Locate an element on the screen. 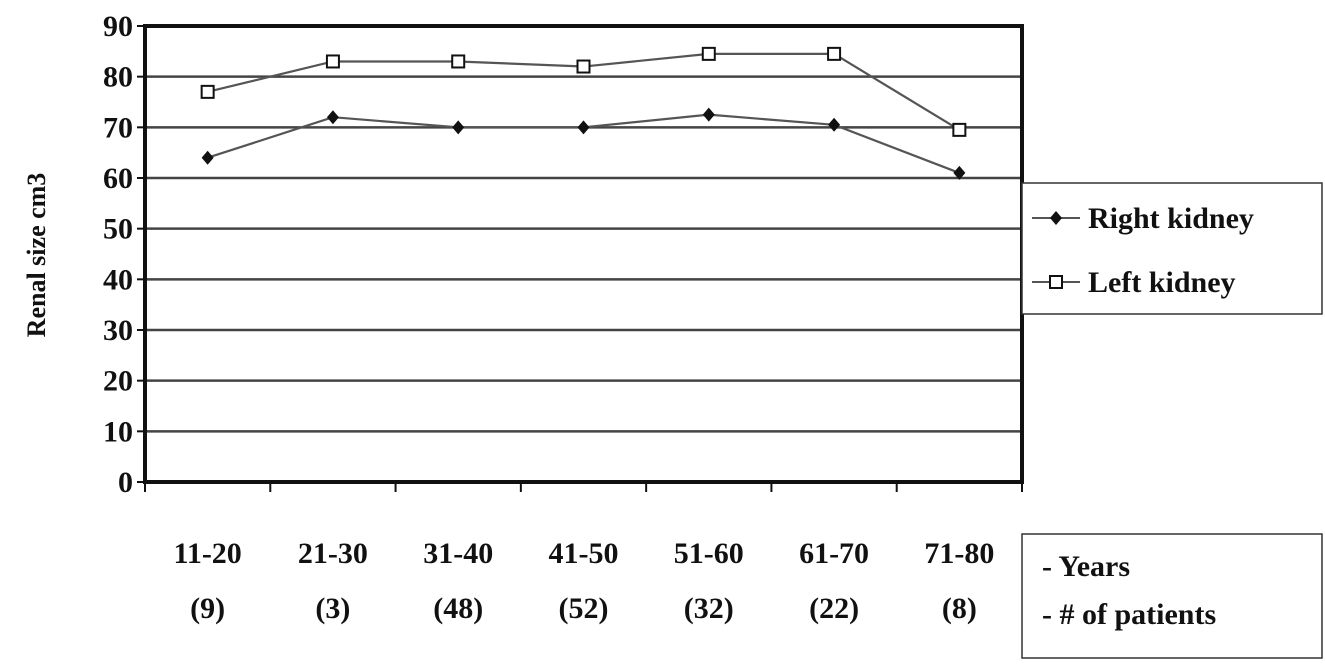 The image size is (1325, 667). x-axis-key-box is located at coordinates (1172, 596).